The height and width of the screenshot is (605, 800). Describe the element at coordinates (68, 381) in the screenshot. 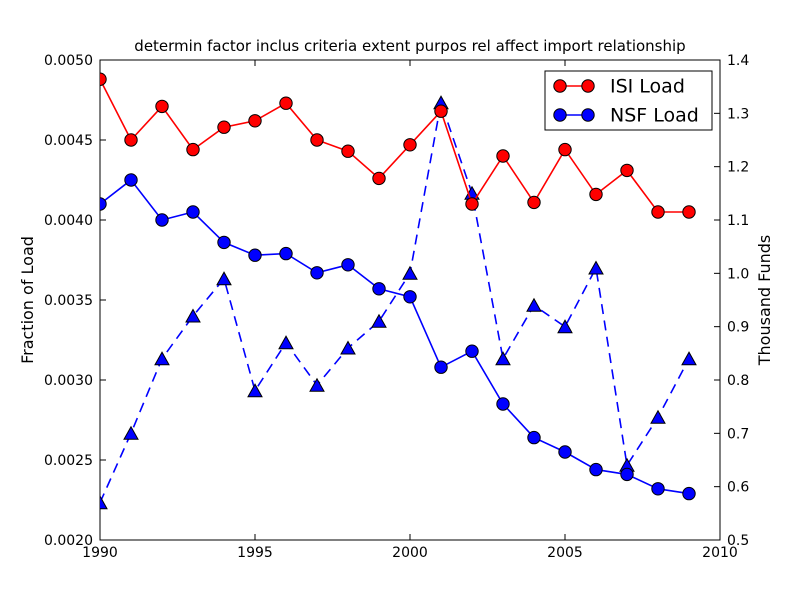

I see `left-tick-label: 0.0030` at that location.